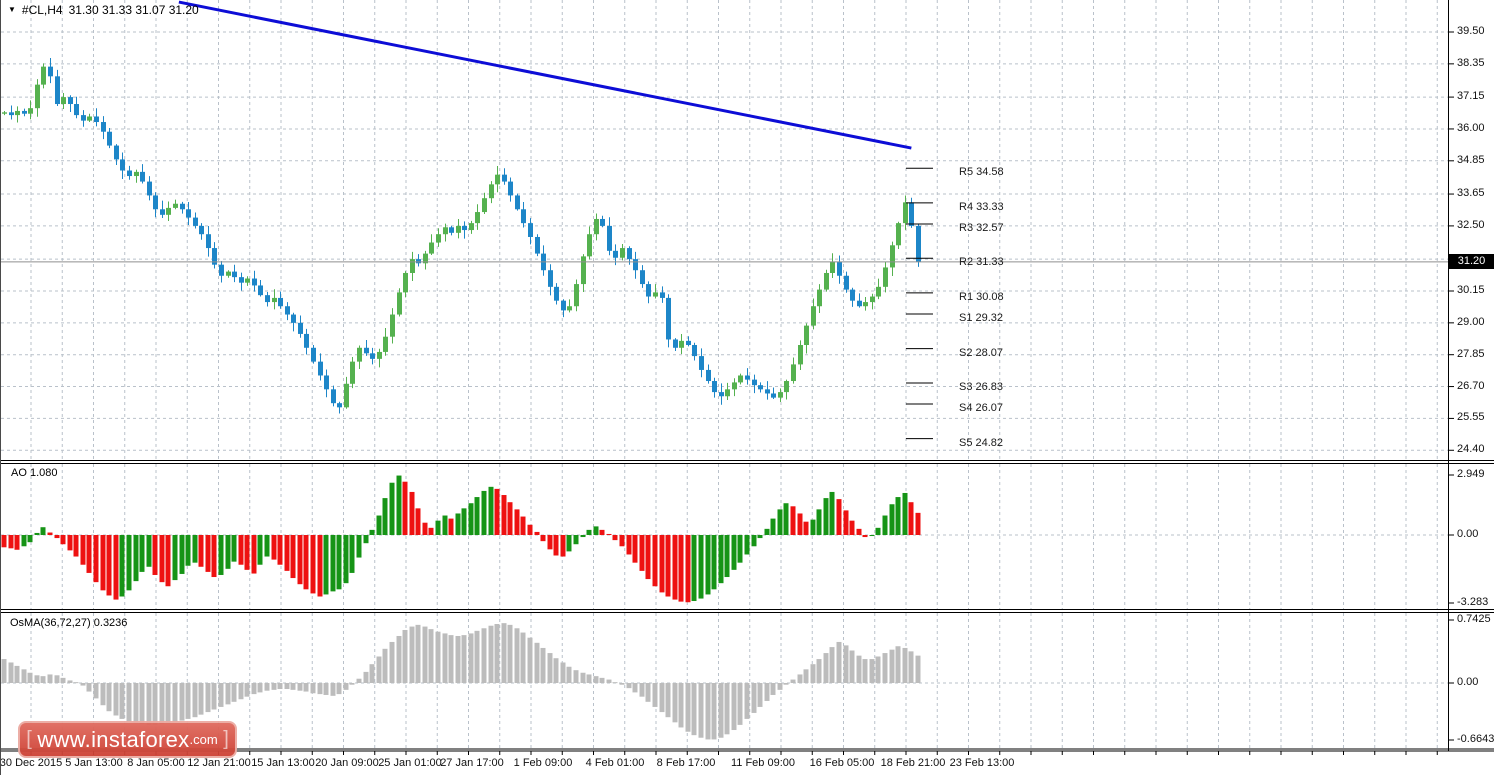 The height and width of the screenshot is (775, 1494). Describe the element at coordinates (1468, 534) in the screenshot. I see `indicator-axis-label: 0.00` at that location.